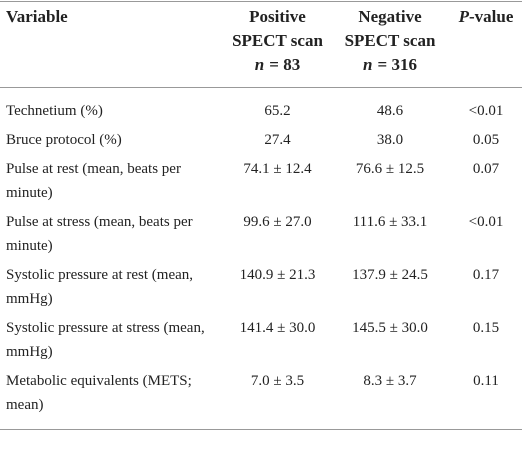 Image resolution: width=522 pixels, height=460 pixels. What do you see at coordinates (390, 381) in the screenshot?
I see `value-cell: 8.3 ± 3.7` at bounding box center [390, 381].